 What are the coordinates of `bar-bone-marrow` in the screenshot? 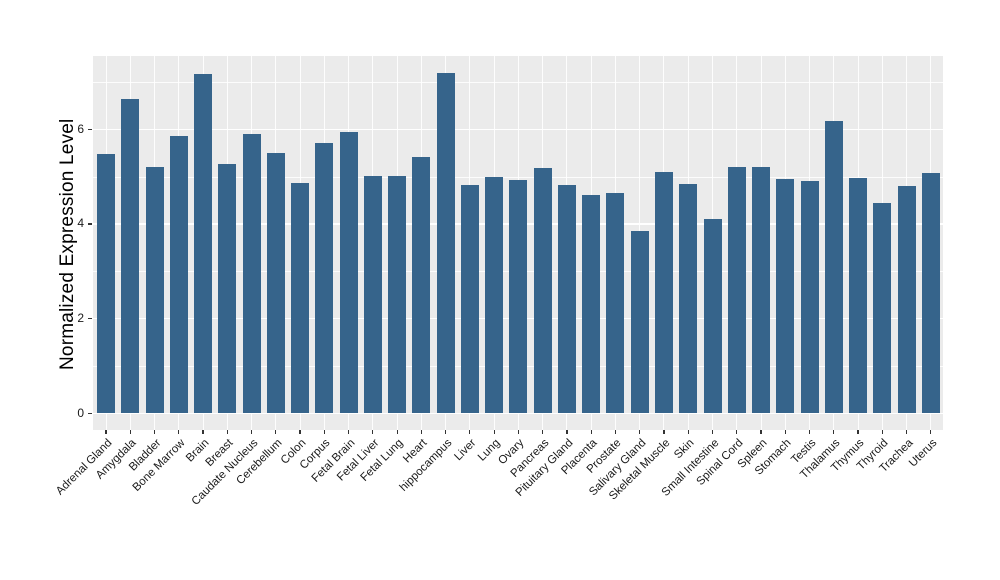 It's located at (178, 274).